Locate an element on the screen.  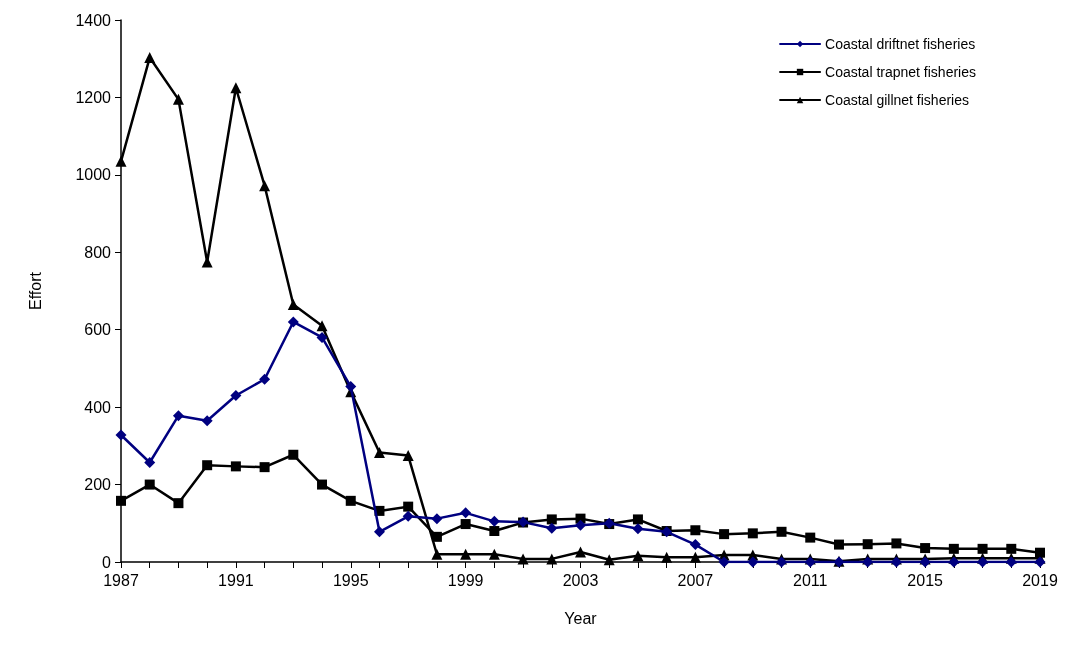
x-tick-label: 1991 is located at coordinates (236, 580).